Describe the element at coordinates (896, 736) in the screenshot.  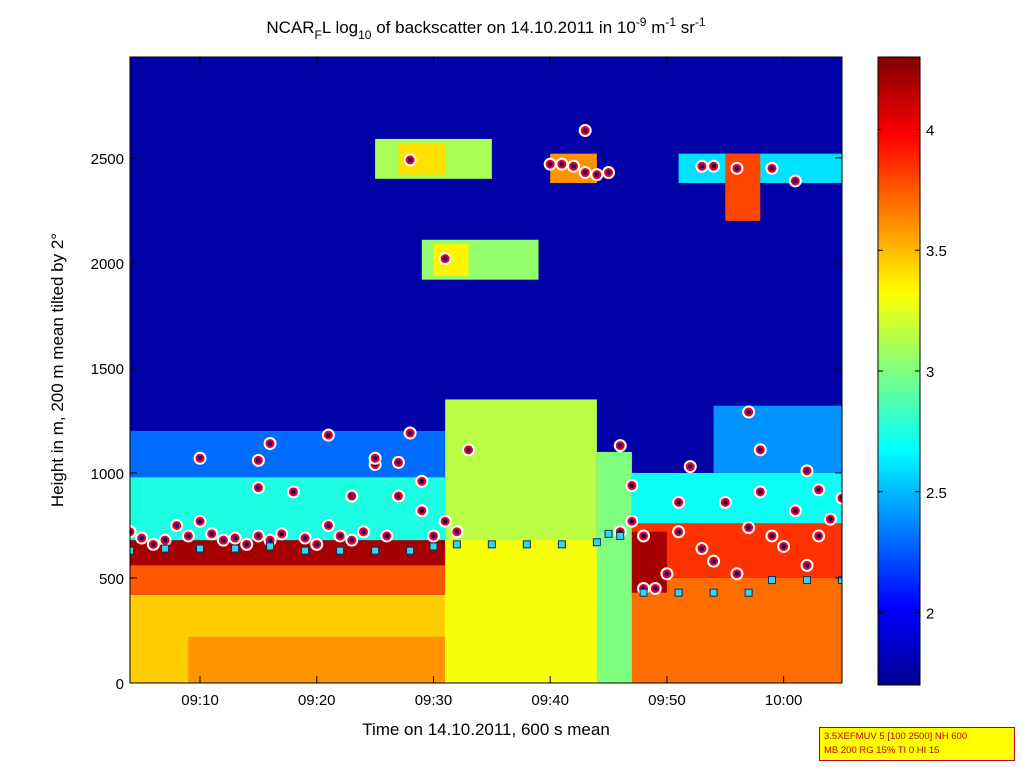
I see `stamp-line-1: 3.5XEFMUV 5 [100 2500] NH 600` at that location.